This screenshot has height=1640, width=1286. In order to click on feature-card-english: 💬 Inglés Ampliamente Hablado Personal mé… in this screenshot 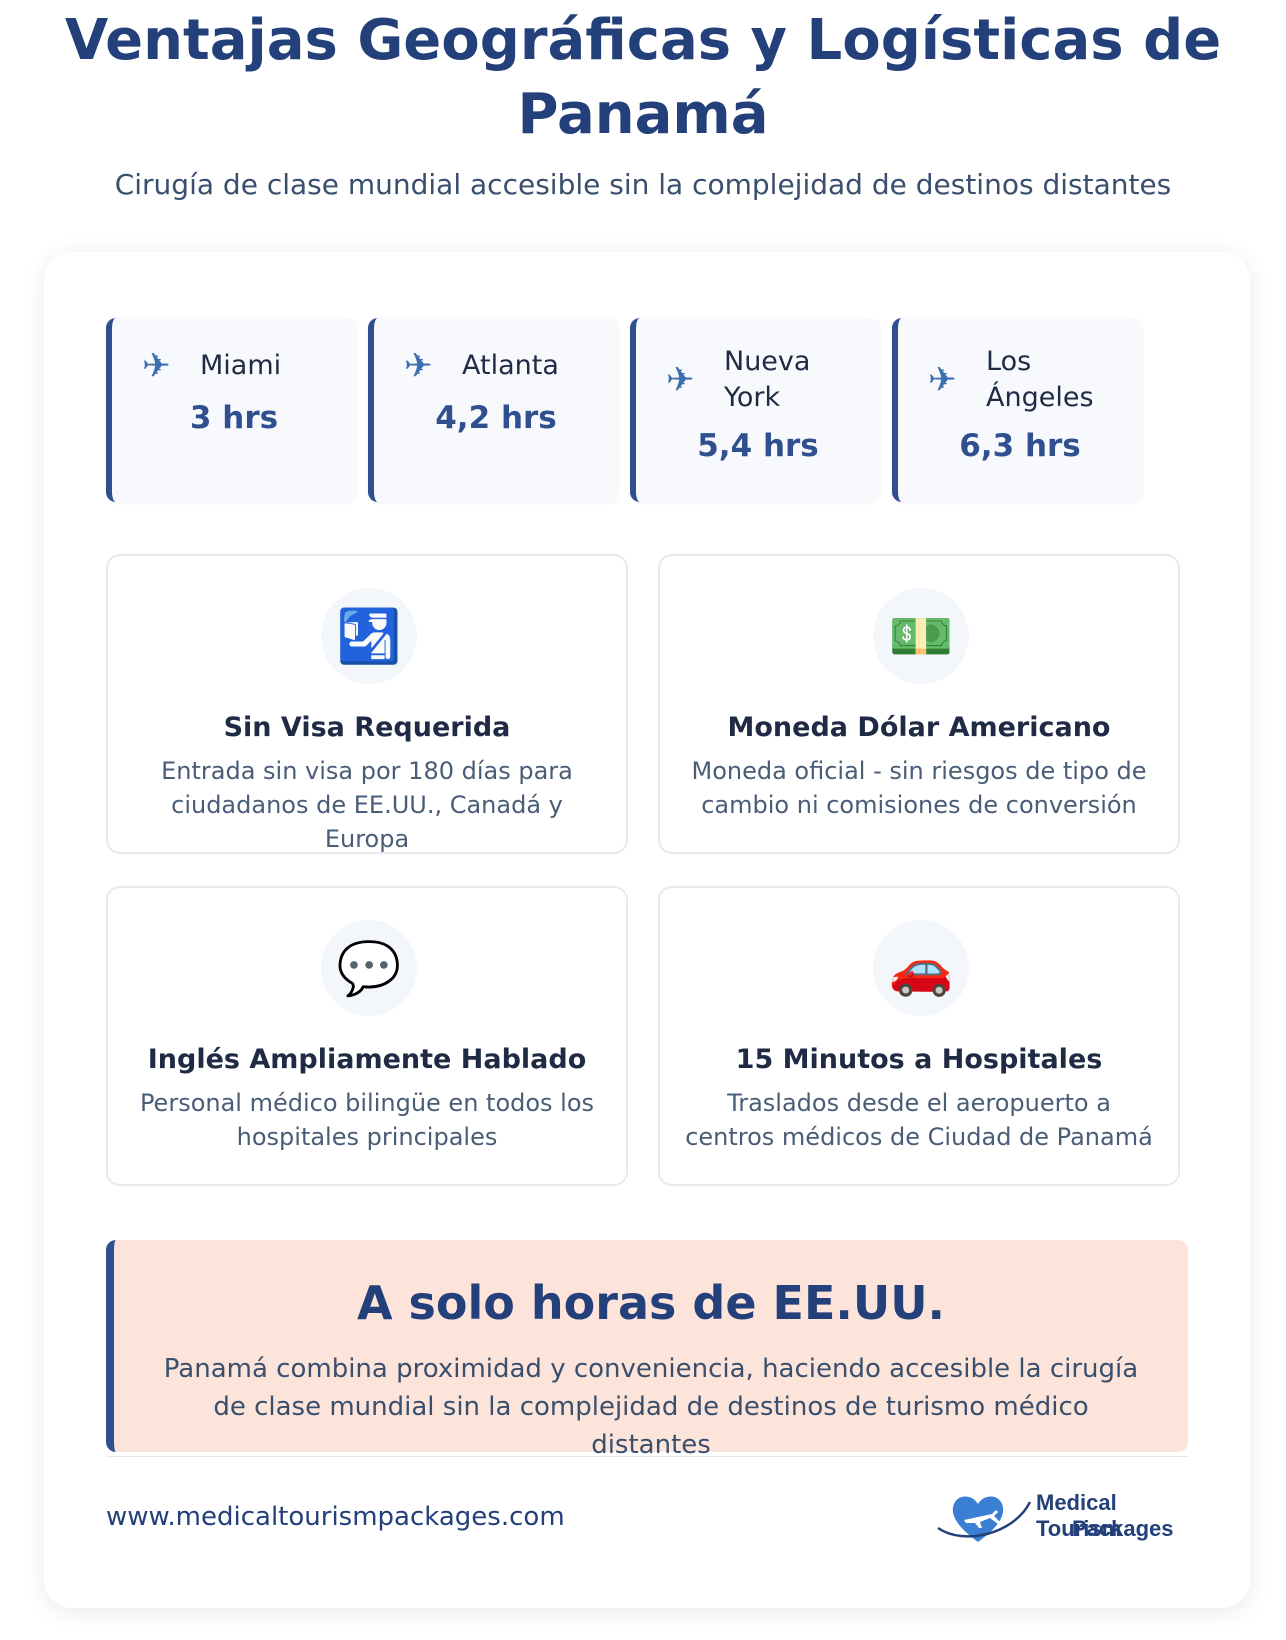, I will do `click(367, 1036)`.